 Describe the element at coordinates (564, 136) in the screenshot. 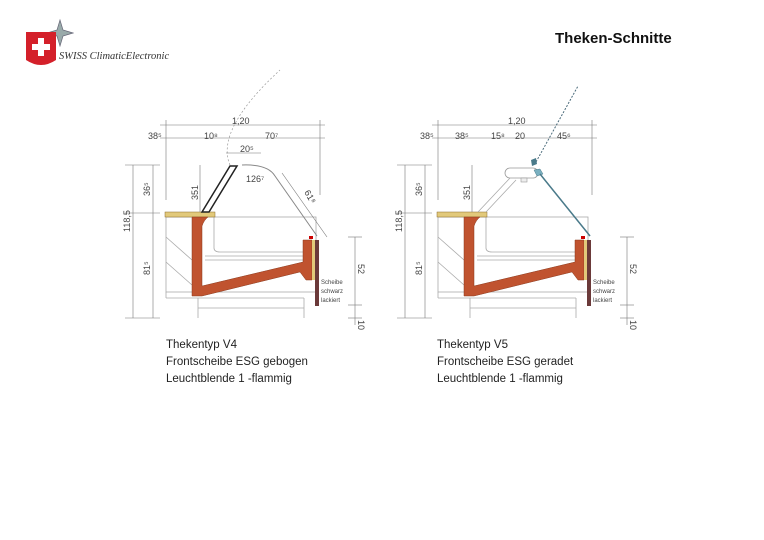

I see `dim-d4: 45⁶` at that location.